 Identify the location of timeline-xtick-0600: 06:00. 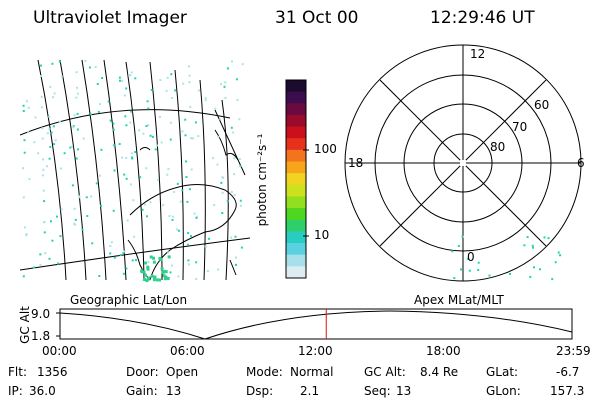
(187, 351).